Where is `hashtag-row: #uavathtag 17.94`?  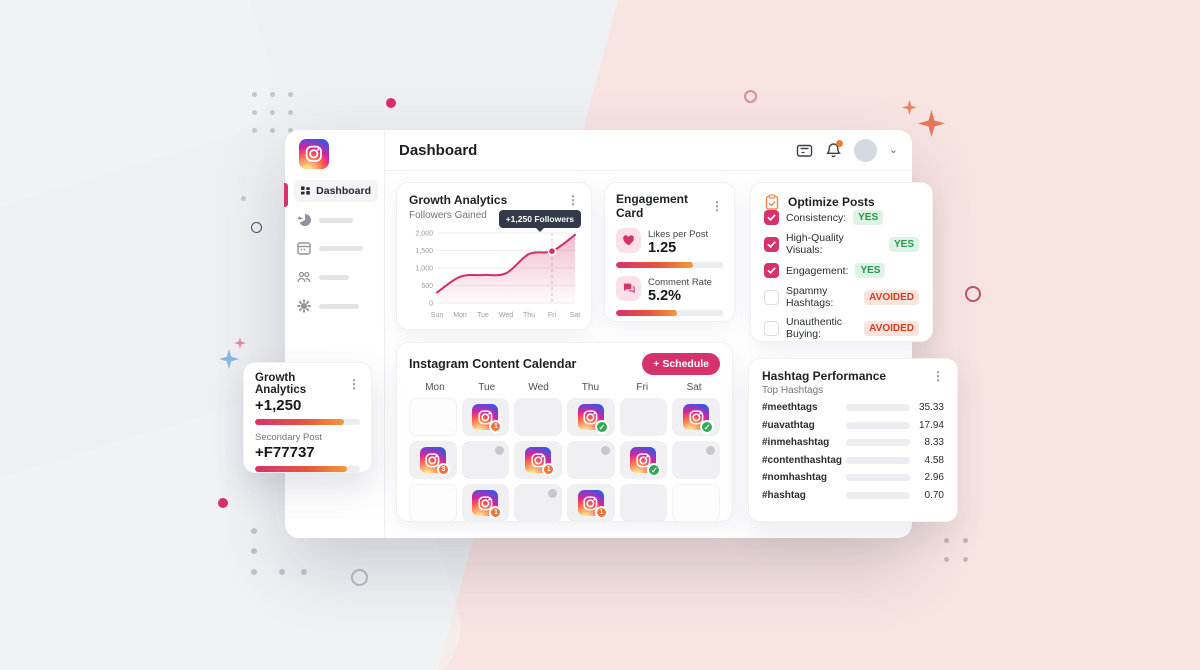
hashtag-row: #uavathtag 17.94 is located at coordinates (853, 425).